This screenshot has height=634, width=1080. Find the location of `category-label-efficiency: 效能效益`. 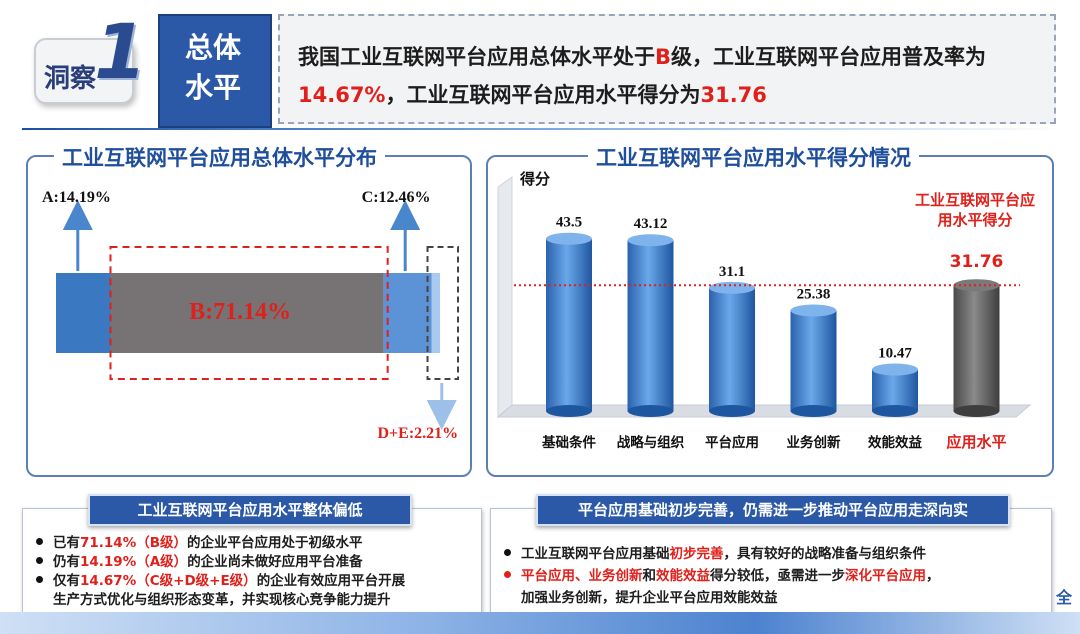

category-label-efficiency: 效能效益 is located at coordinates (895, 442).